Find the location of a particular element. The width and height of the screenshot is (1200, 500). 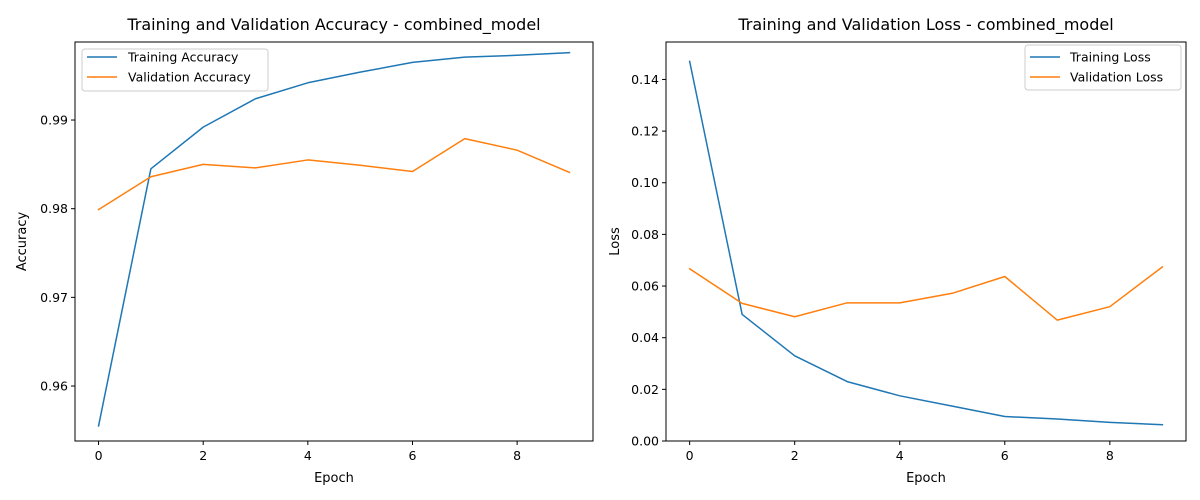

accuracy-x-tick-label: 8 is located at coordinates (517, 455).